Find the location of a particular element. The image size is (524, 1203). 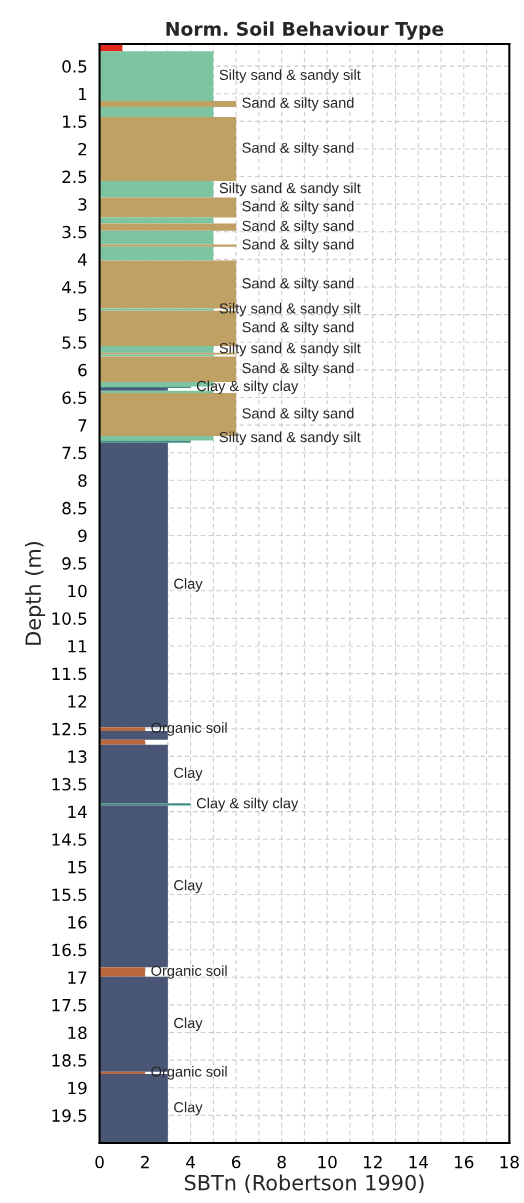

x-tick-label: 8 is located at coordinates (281, 1162).